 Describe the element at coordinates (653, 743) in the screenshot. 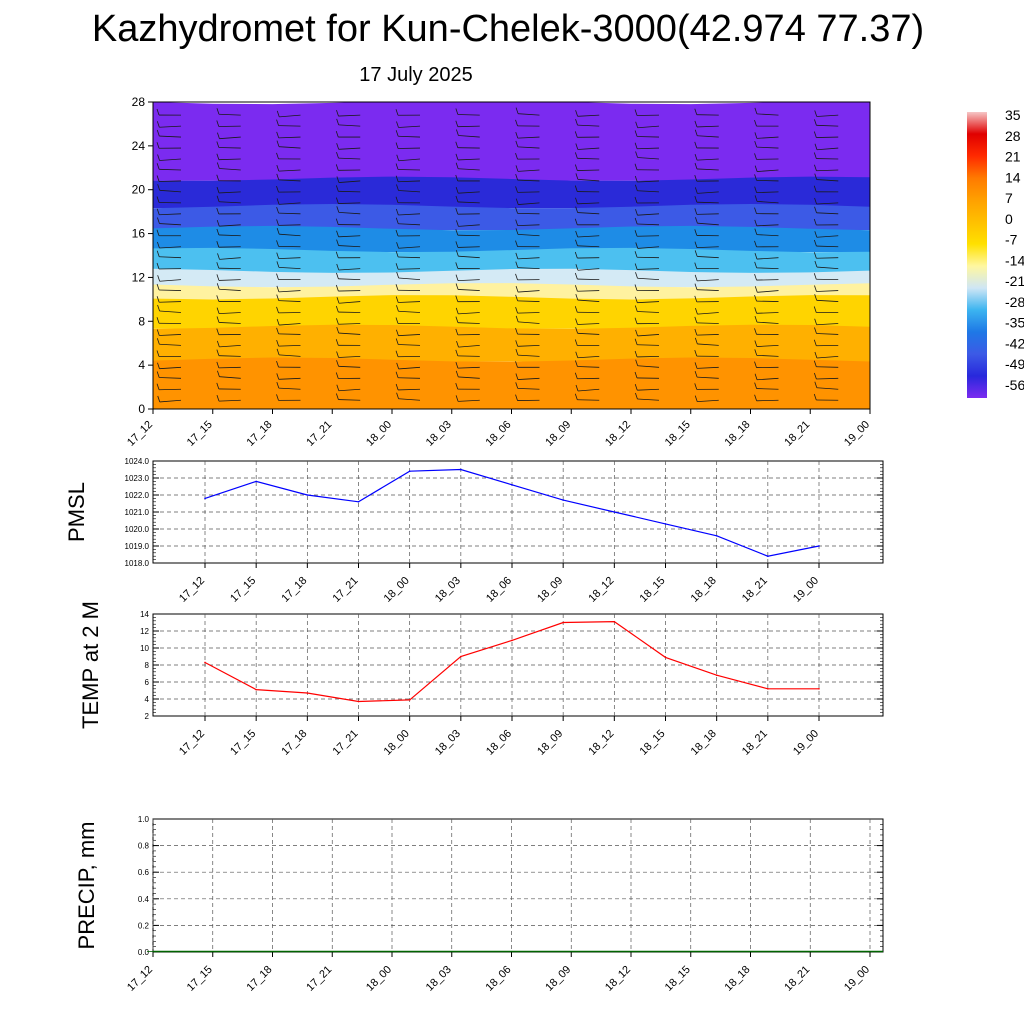

I see `temp-xtick-label-9: 18_15` at that location.